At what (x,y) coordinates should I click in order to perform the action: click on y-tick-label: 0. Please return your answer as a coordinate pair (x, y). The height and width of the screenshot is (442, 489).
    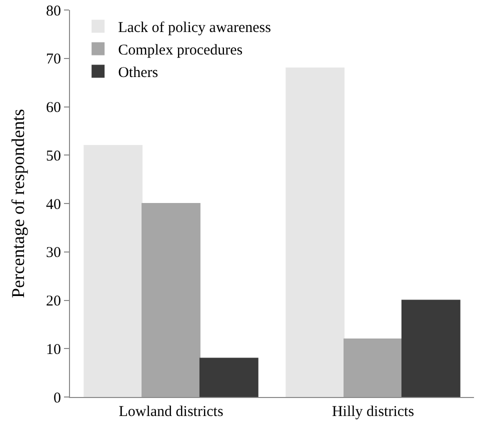
    Looking at the image, I should click on (57, 398).